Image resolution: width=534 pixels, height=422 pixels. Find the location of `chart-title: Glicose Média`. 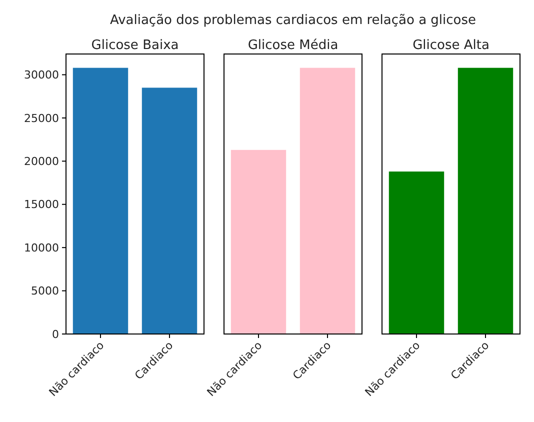

chart-title: Glicose Média is located at coordinates (293, 45).